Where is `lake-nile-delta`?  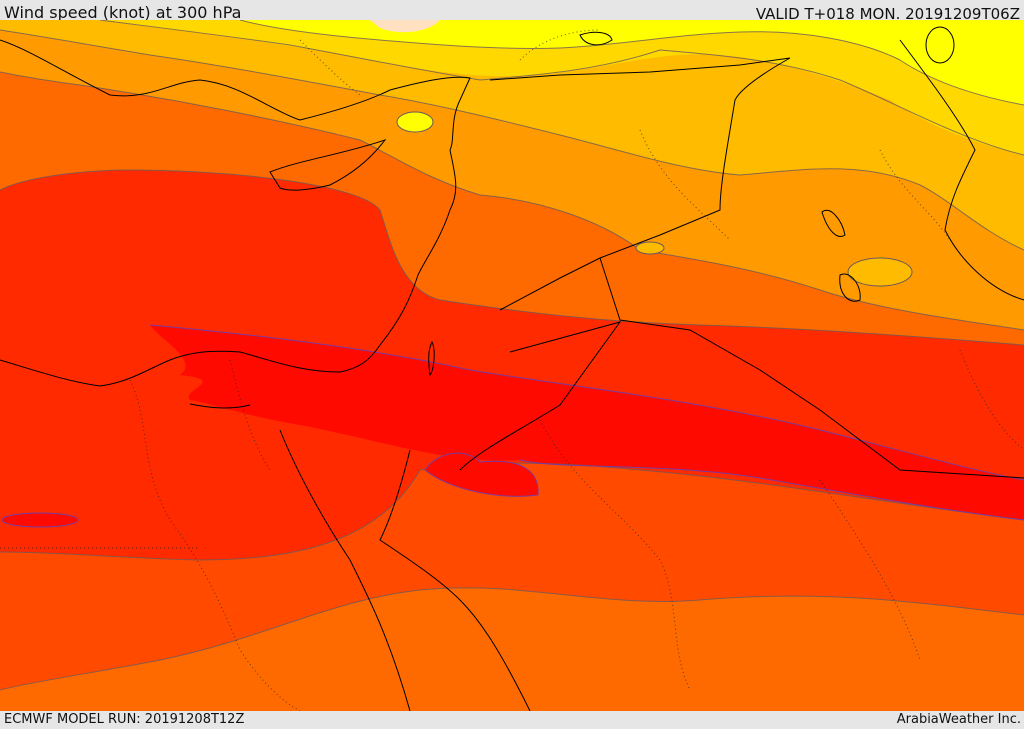 lake-nile-delta is located at coordinates (220, 406).